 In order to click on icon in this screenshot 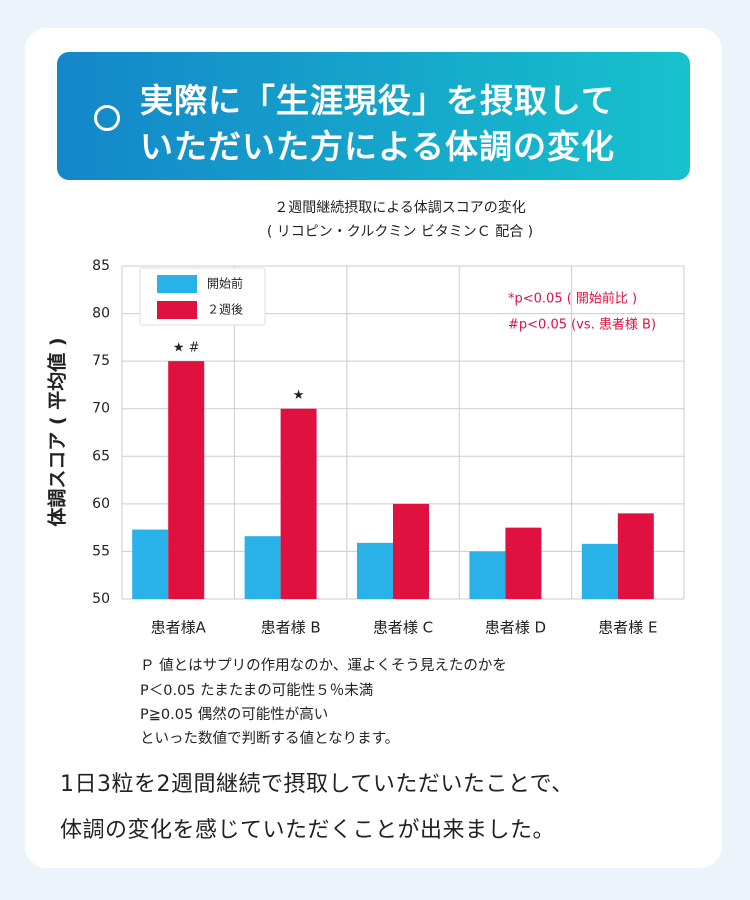, I will do `click(107, 118)`.